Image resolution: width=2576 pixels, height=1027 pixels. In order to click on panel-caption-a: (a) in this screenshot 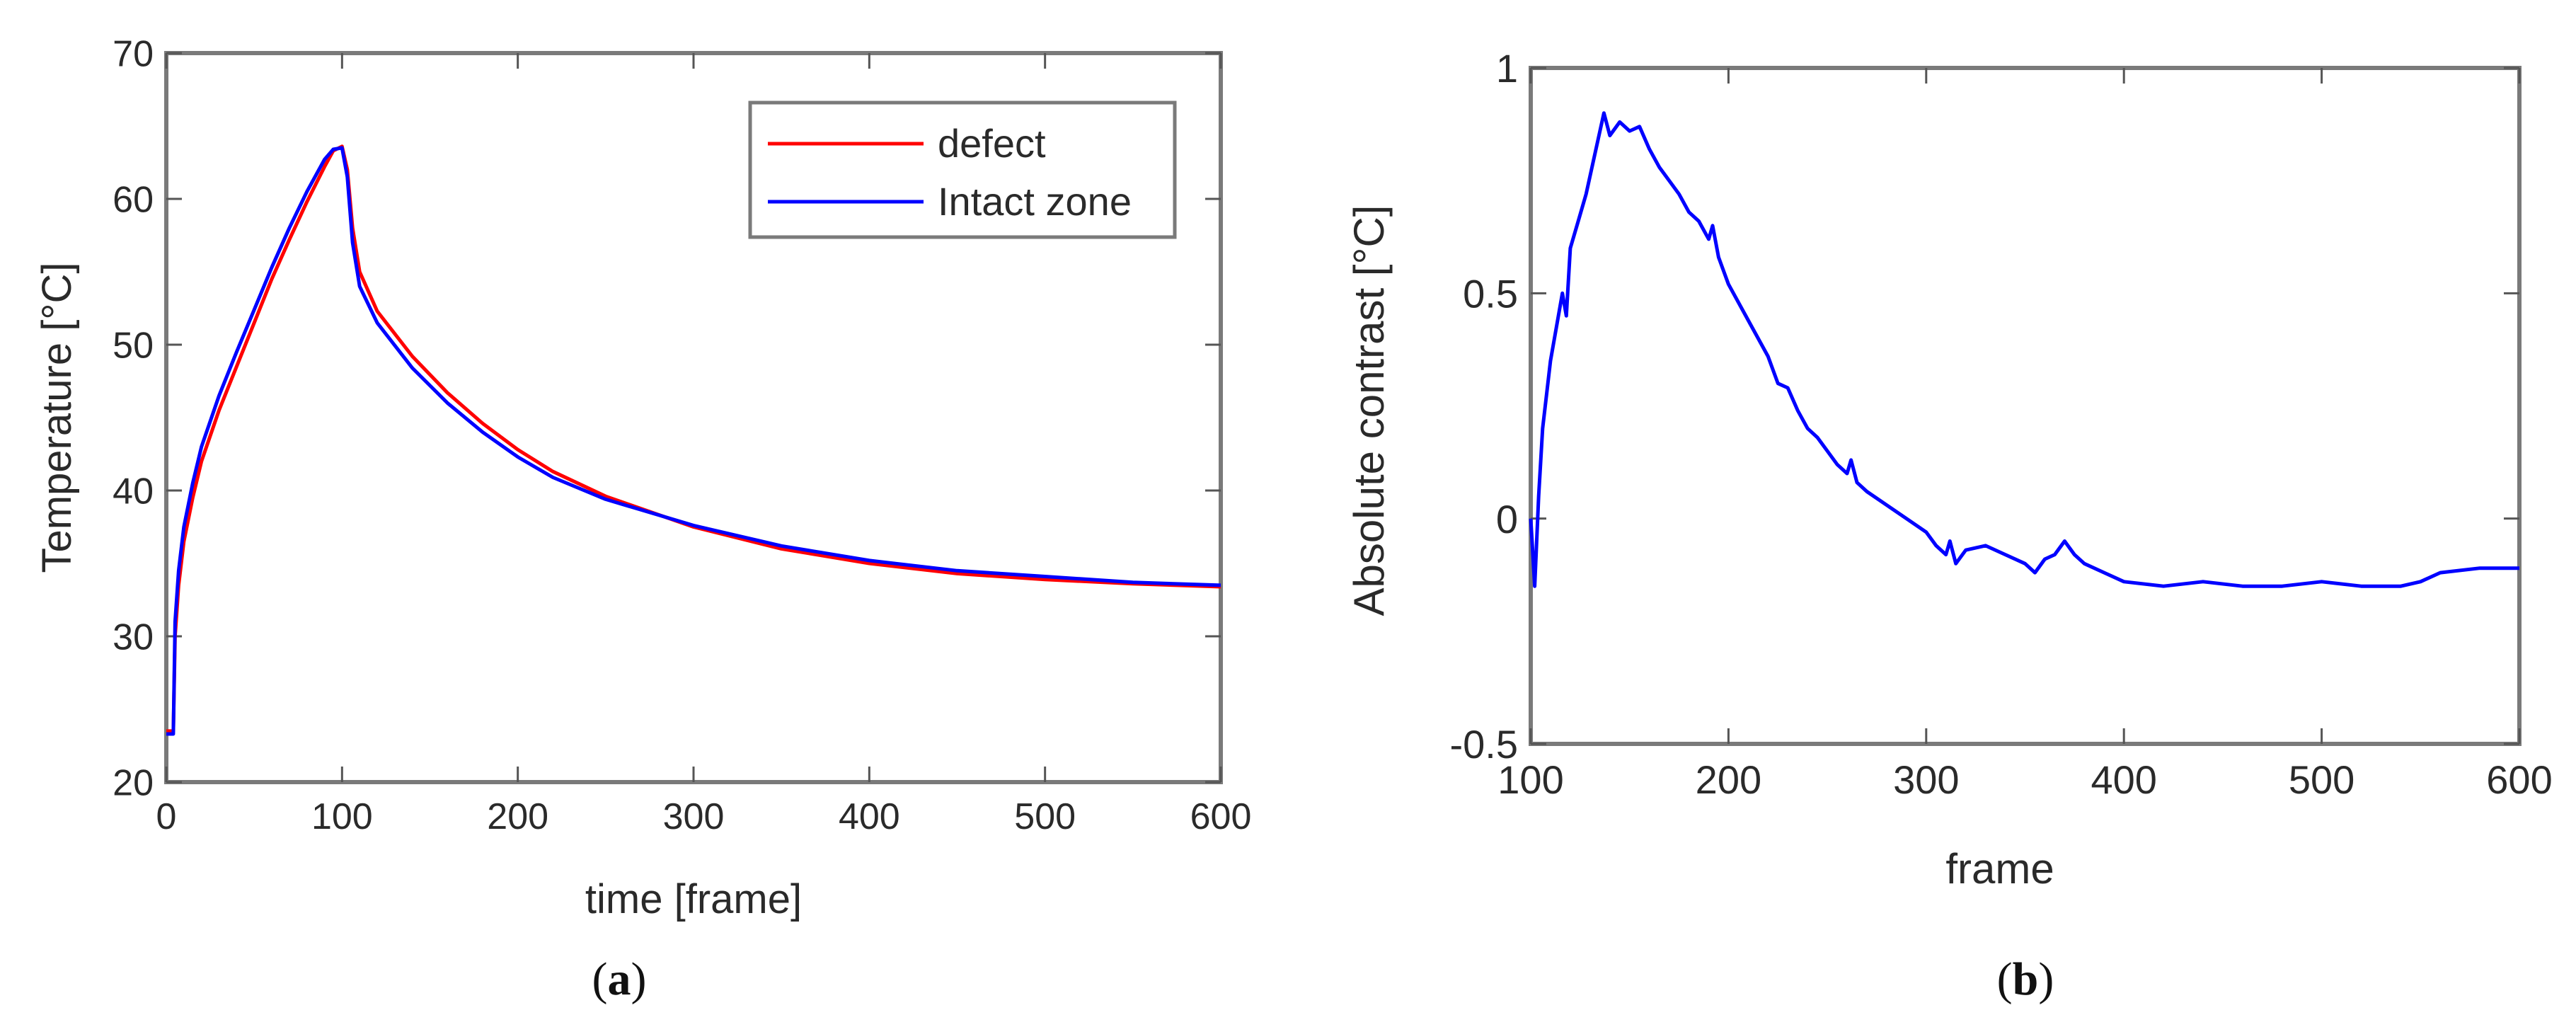, I will do `click(620, 979)`.